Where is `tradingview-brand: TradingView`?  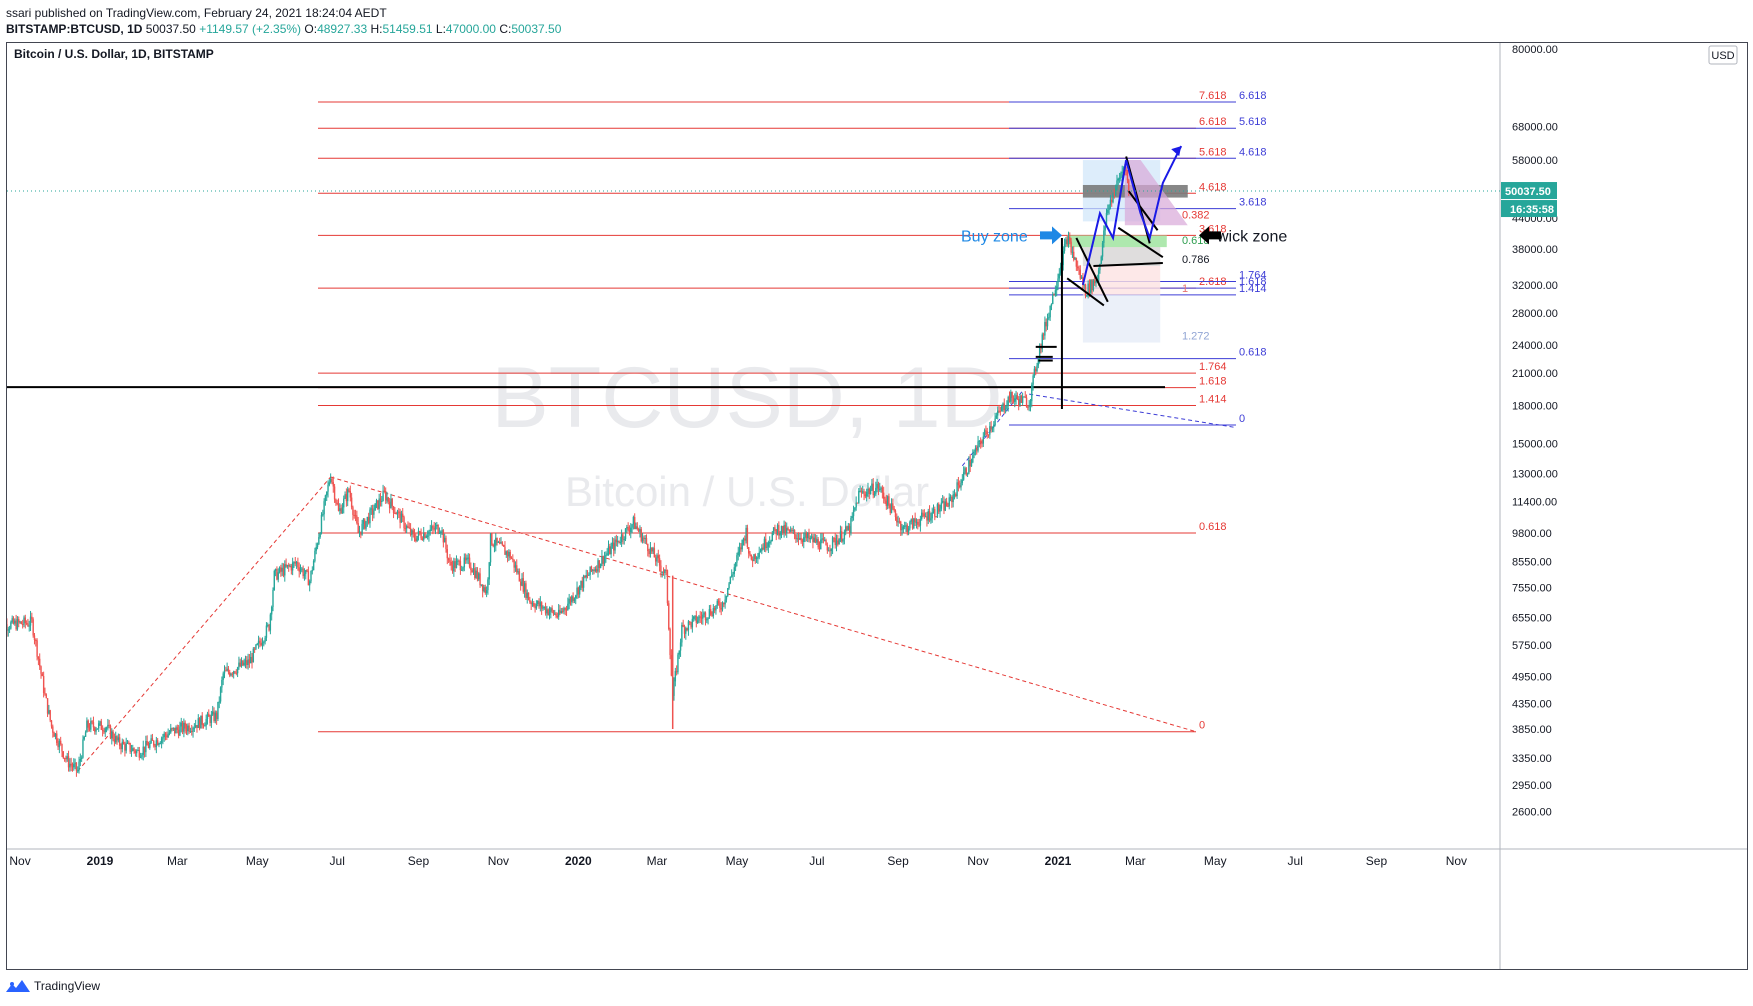
tradingview-brand: TradingView is located at coordinates (67, 986).